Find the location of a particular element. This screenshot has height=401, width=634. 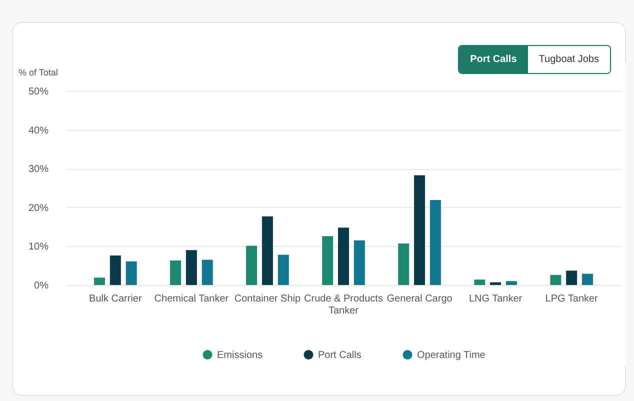

text: Port Calls is located at coordinates (493, 59).